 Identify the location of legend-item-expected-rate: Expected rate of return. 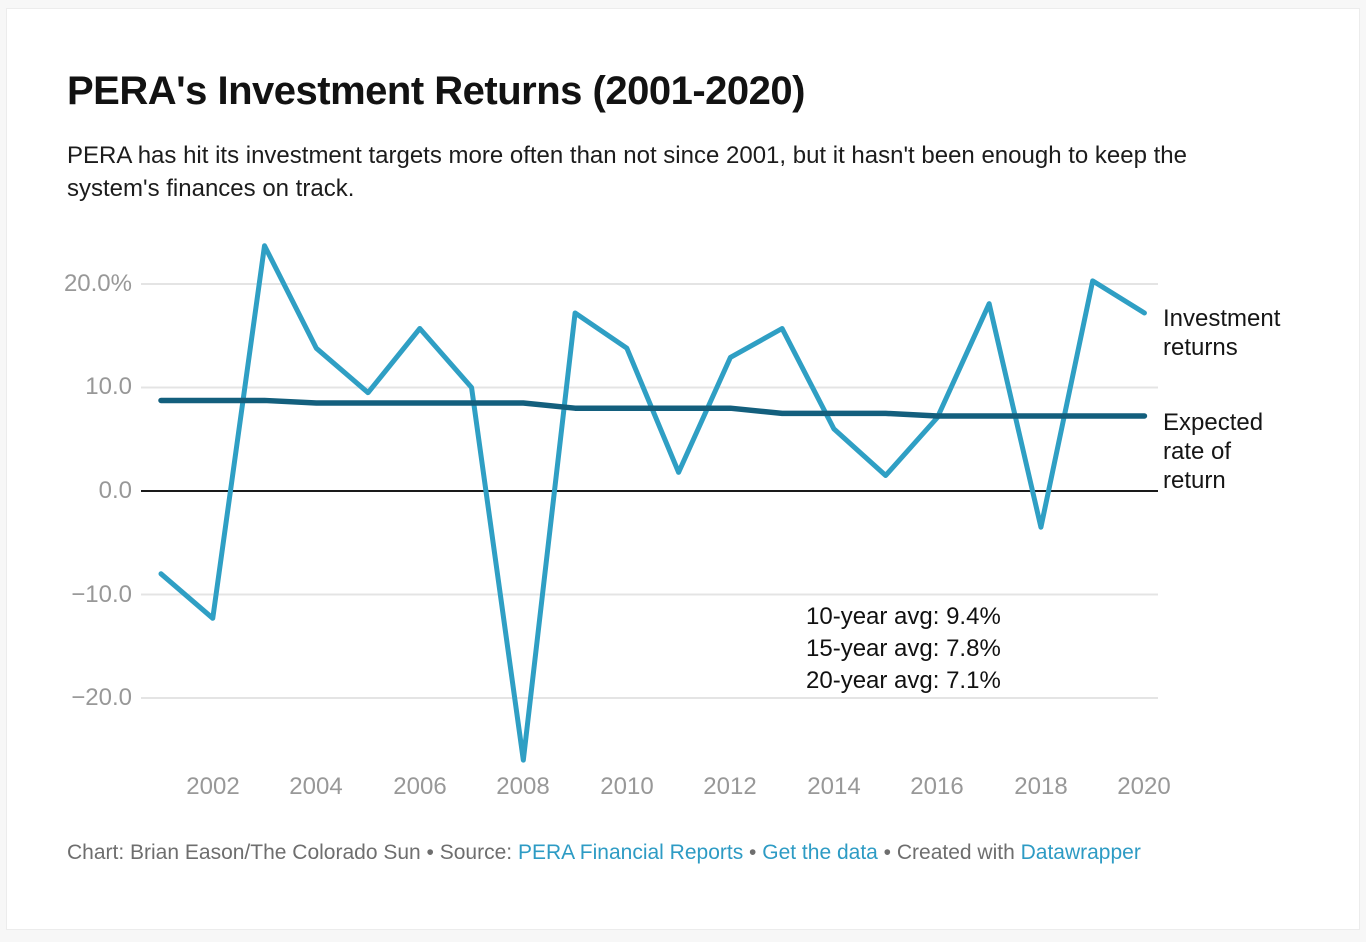
(1213, 451).